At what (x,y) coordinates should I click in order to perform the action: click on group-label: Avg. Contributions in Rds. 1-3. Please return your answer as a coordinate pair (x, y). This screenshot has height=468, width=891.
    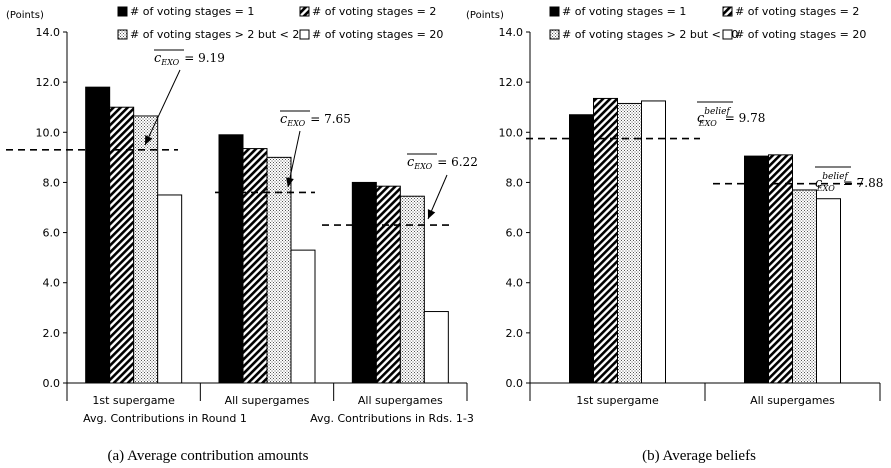
    Looking at the image, I should click on (392, 418).